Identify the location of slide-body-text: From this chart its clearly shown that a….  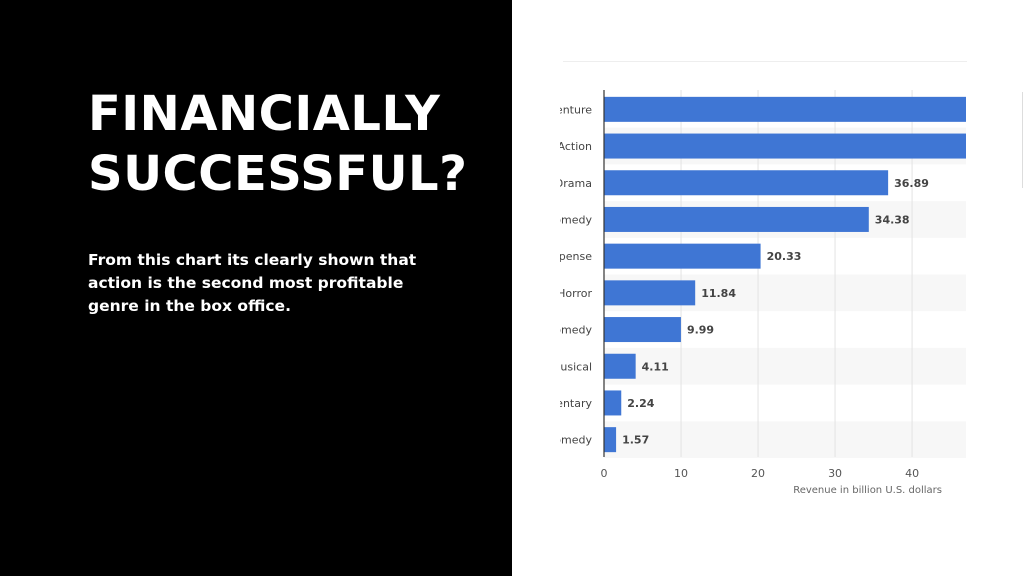
(252, 283).